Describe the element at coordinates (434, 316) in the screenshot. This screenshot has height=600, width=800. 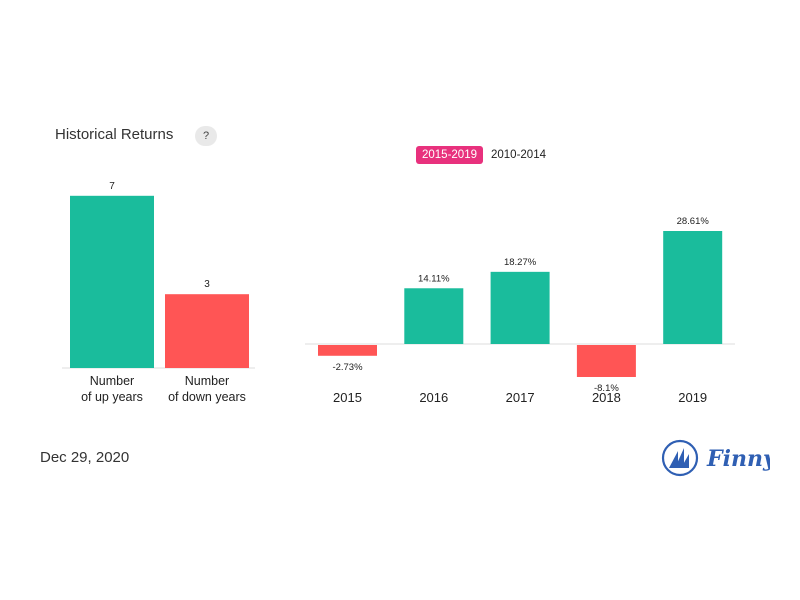
I see `bar-2016` at that location.